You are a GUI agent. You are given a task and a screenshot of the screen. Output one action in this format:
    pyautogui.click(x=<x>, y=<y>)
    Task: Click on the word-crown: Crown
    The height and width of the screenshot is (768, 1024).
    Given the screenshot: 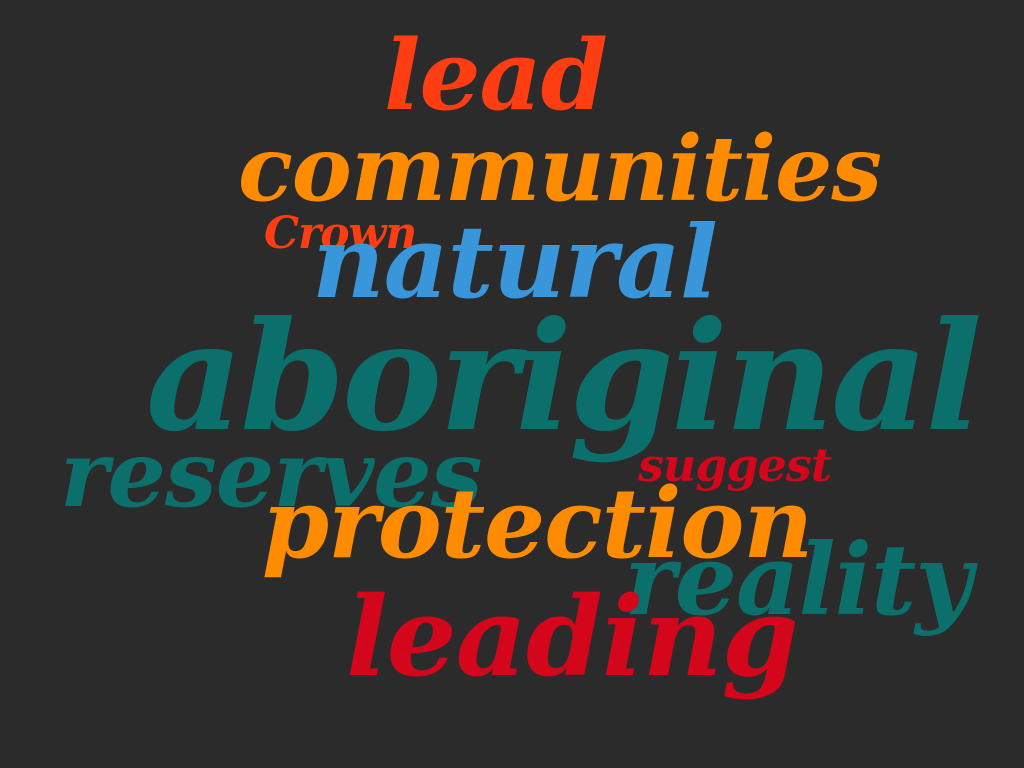 What is the action you would take?
    pyautogui.click(x=340, y=233)
    